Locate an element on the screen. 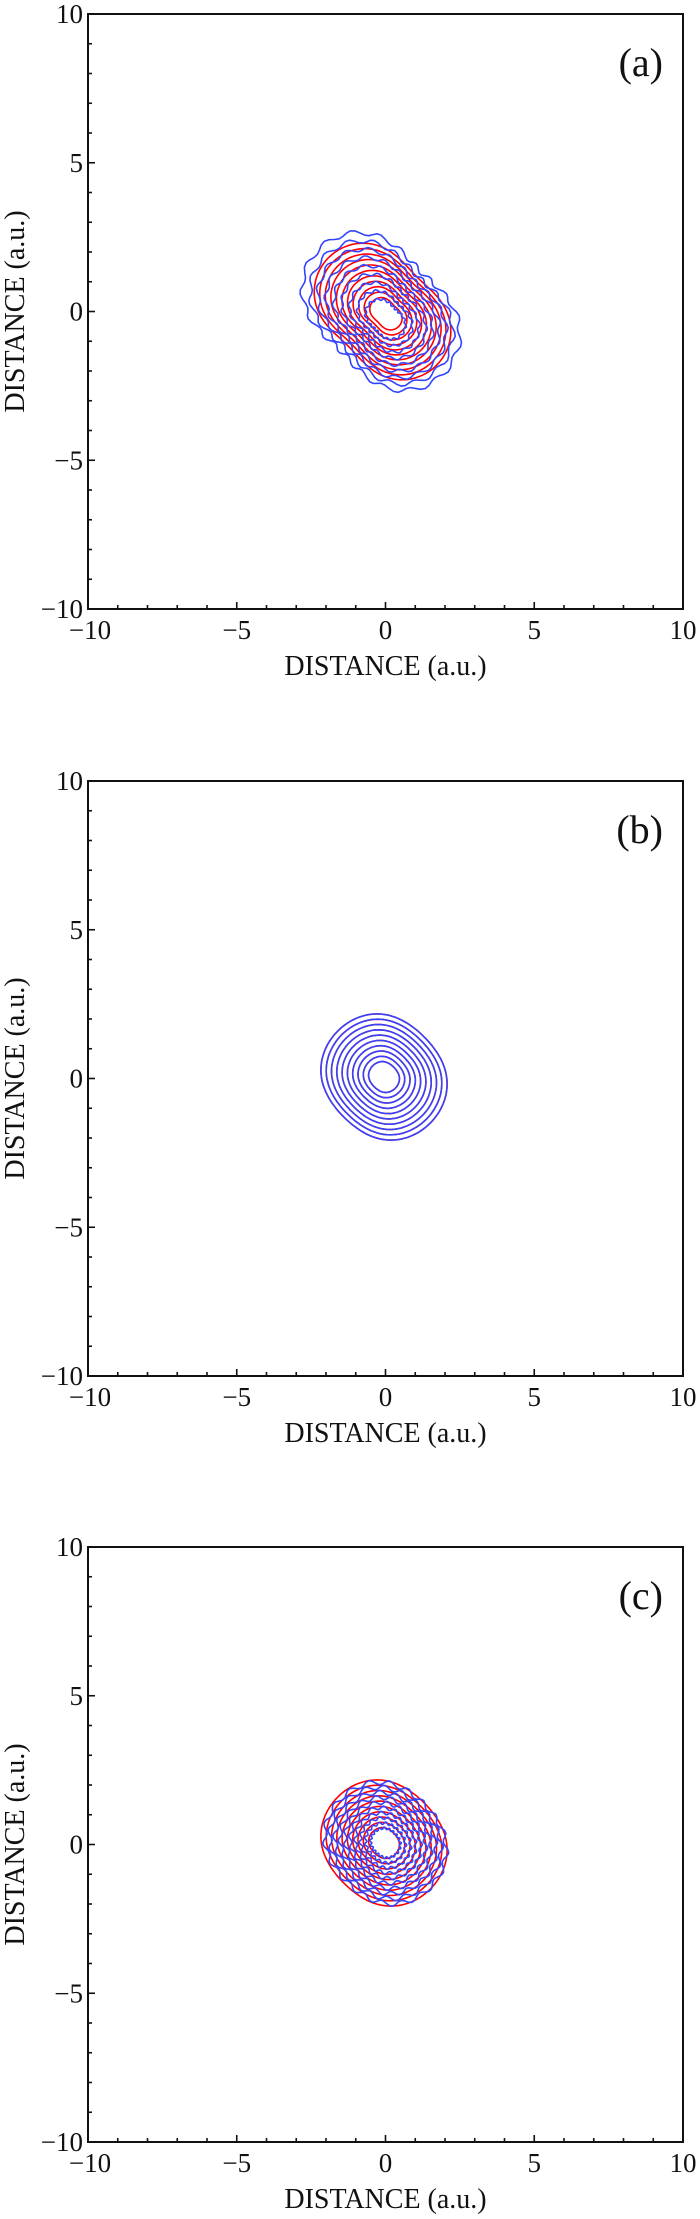 The image size is (700, 2219). panel-label: (b) is located at coordinates (639, 829).